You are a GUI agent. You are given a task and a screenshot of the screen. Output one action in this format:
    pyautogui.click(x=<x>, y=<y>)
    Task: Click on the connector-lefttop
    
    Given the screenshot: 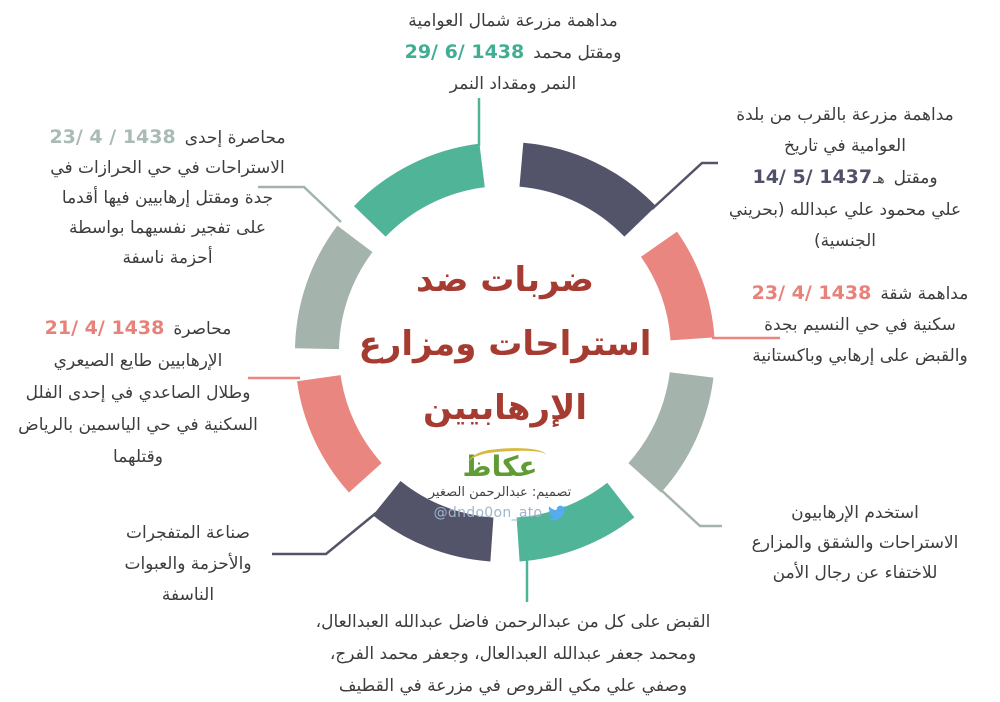 What is the action you would take?
    pyautogui.click(x=300, y=204)
    